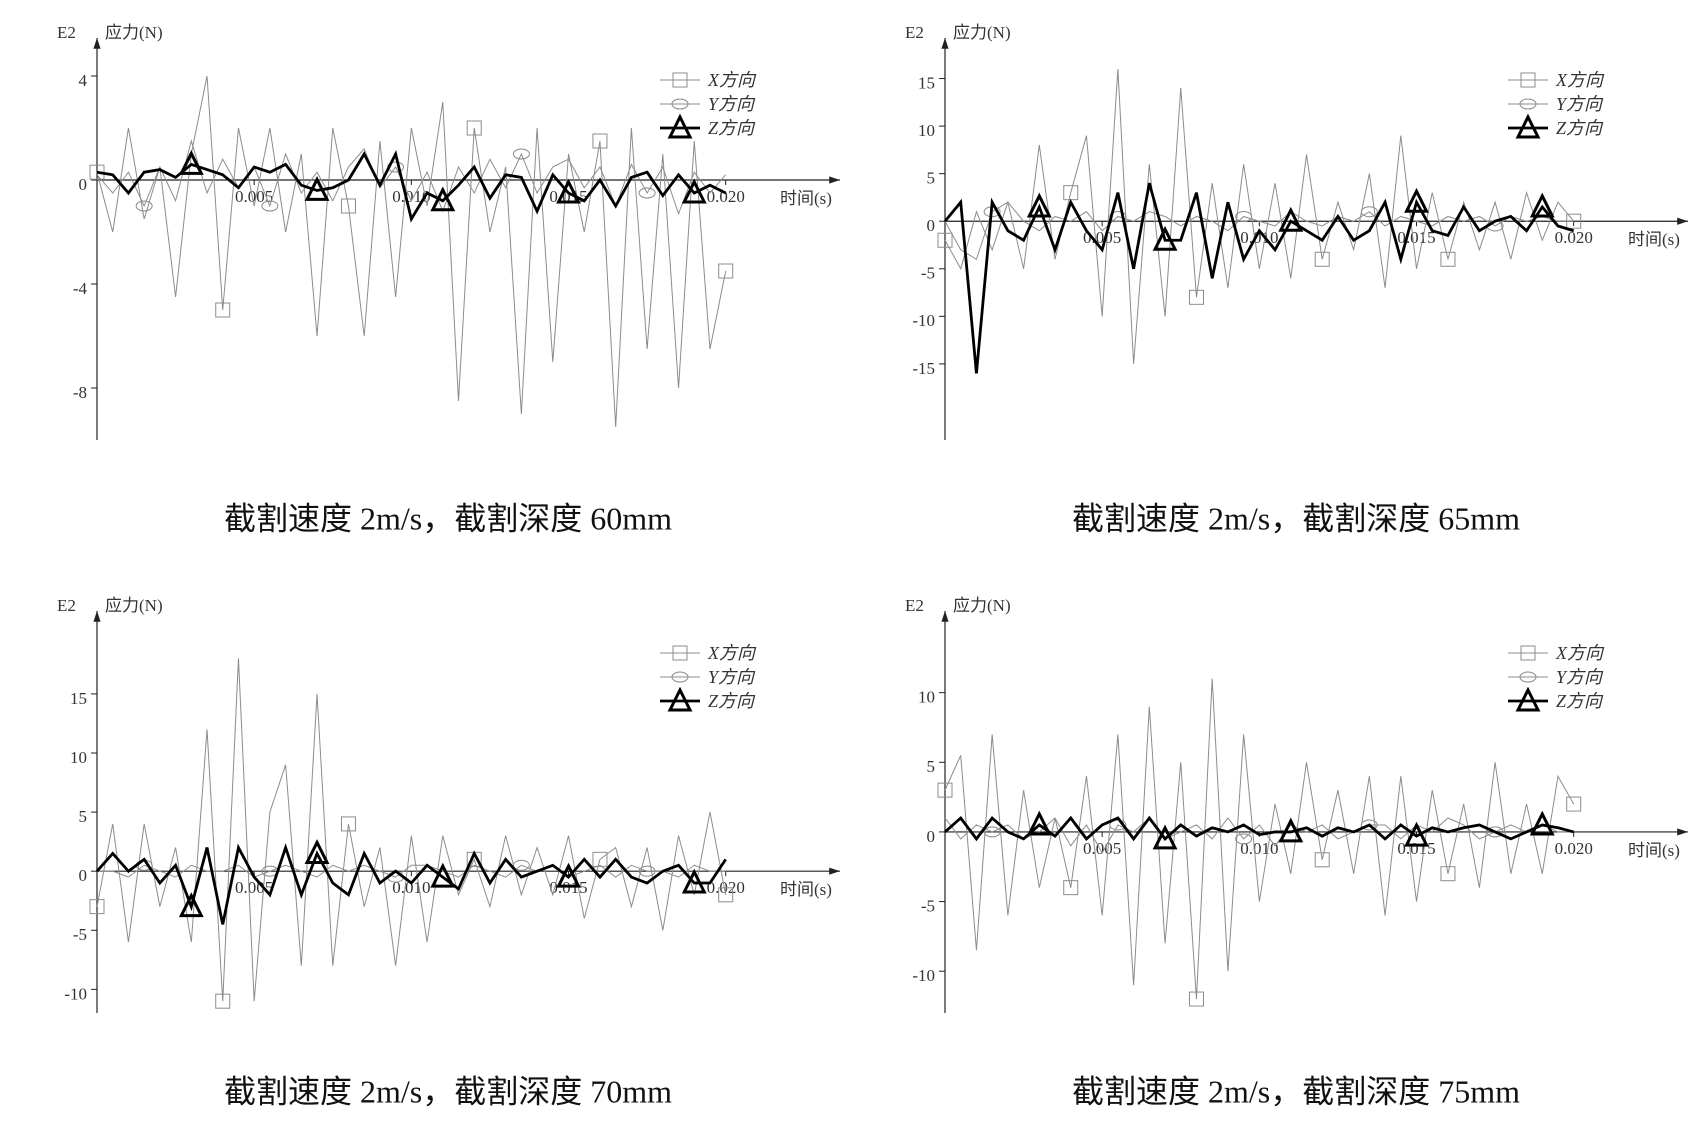 The width and height of the screenshot is (1696, 1146). Describe the element at coordinates (448, 518) in the screenshot. I see `caption: 截割速度 2m/s，截割深度 60mm` at that location.